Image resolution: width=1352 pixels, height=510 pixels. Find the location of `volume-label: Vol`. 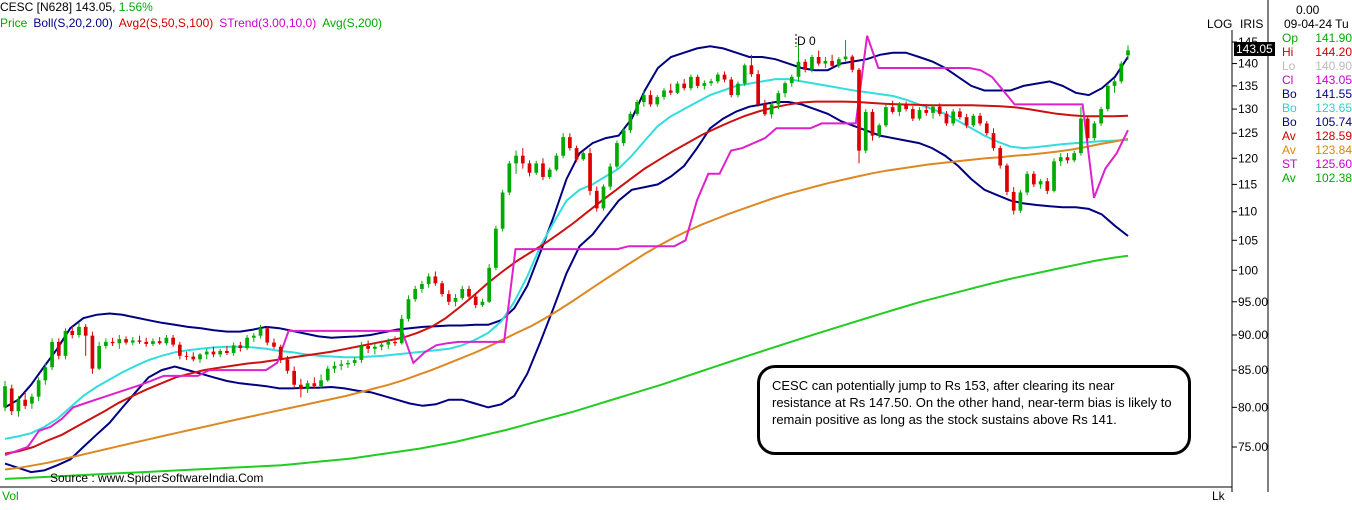

volume-label: Vol is located at coordinates (10, 496).